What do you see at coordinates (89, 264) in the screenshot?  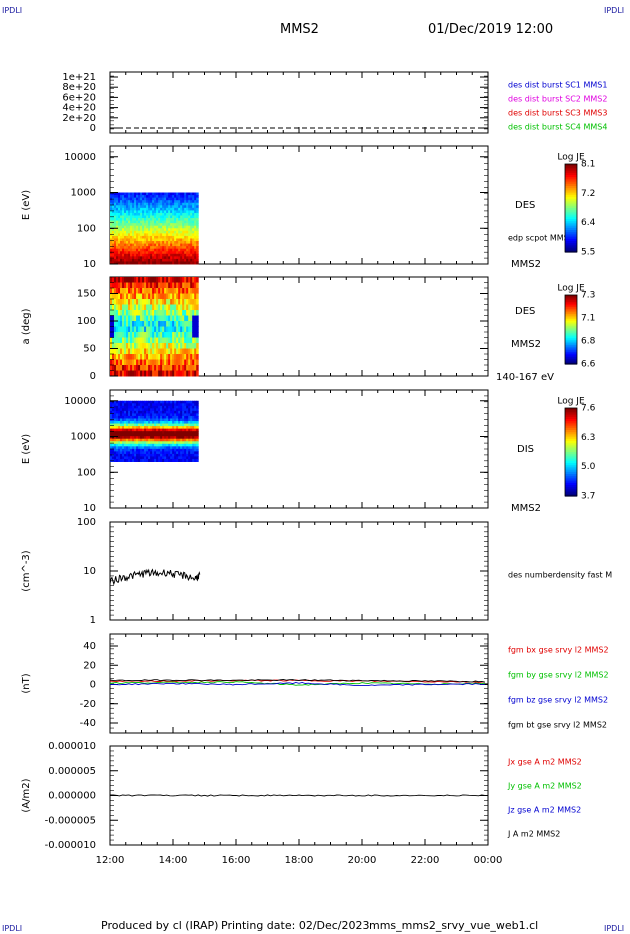 I see `panel-2-y-tick-label: 10` at bounding box center [89, 264].